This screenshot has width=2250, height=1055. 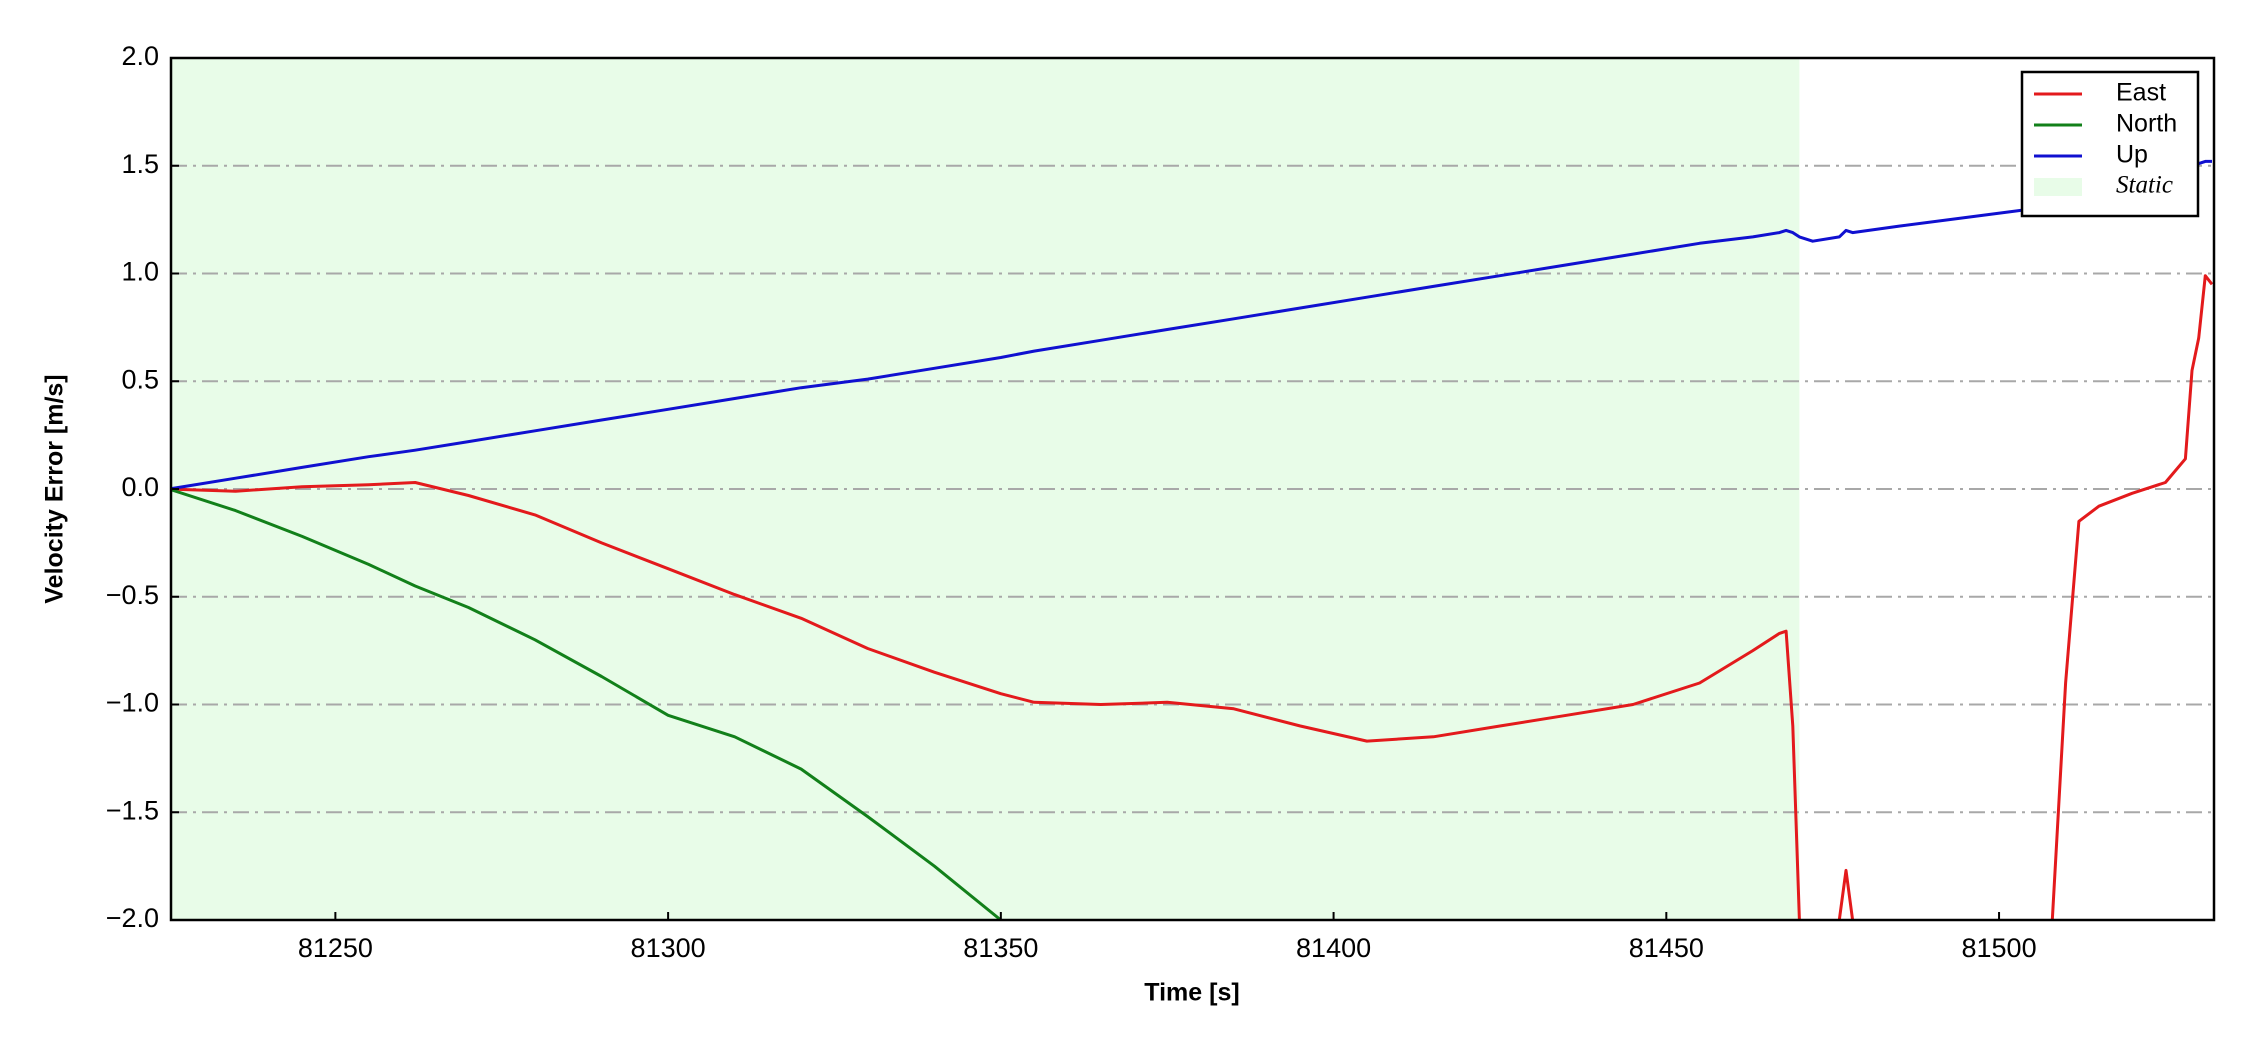 What do you see at coordinates (1333, 948) in the screenshot?
I see `x-tick-label: 81400` at bounding box center [1333, 948].